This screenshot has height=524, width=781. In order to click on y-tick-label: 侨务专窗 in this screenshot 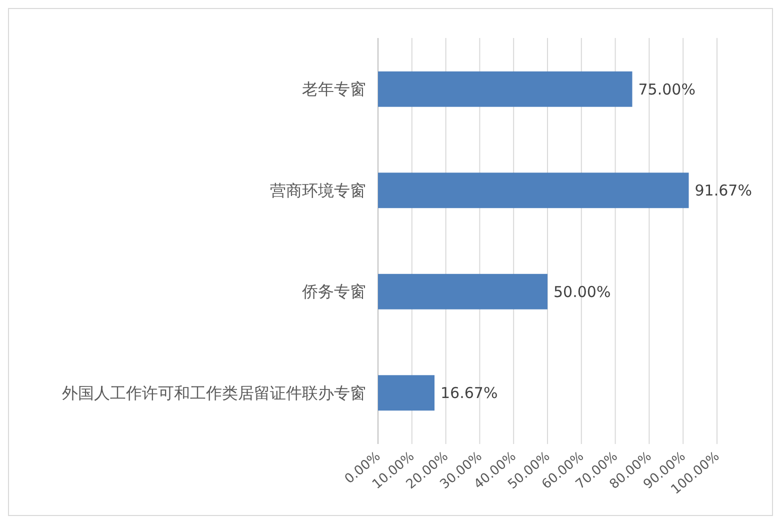, I will do `click(334, 292)`.